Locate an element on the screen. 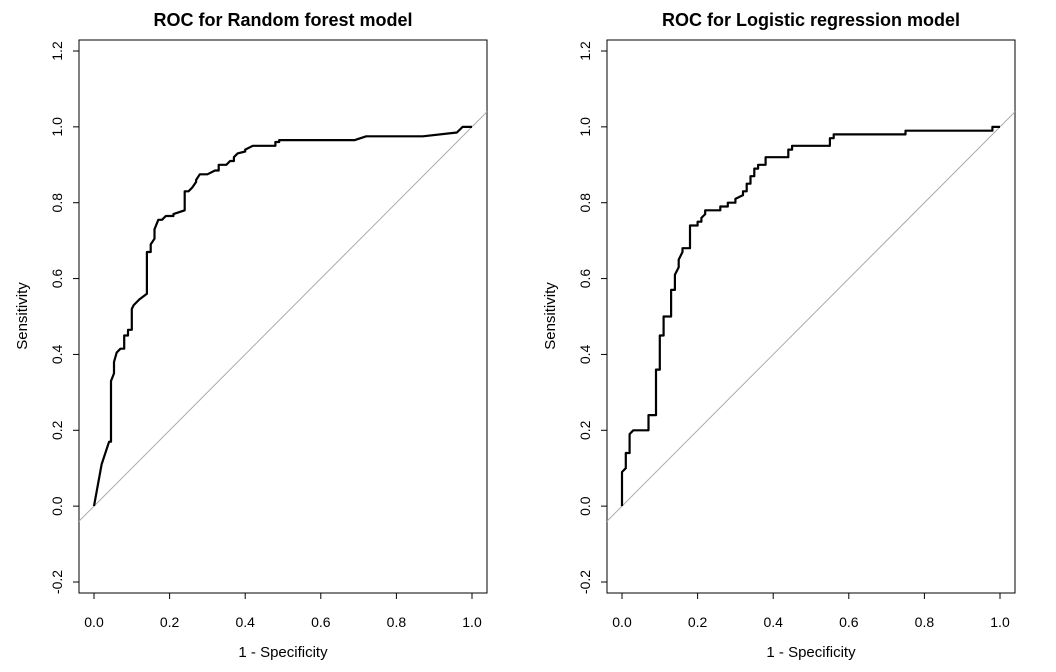 The image size is (1056, 672). chart-title: ROC for Random forest model is located at coordinates (282, 20).